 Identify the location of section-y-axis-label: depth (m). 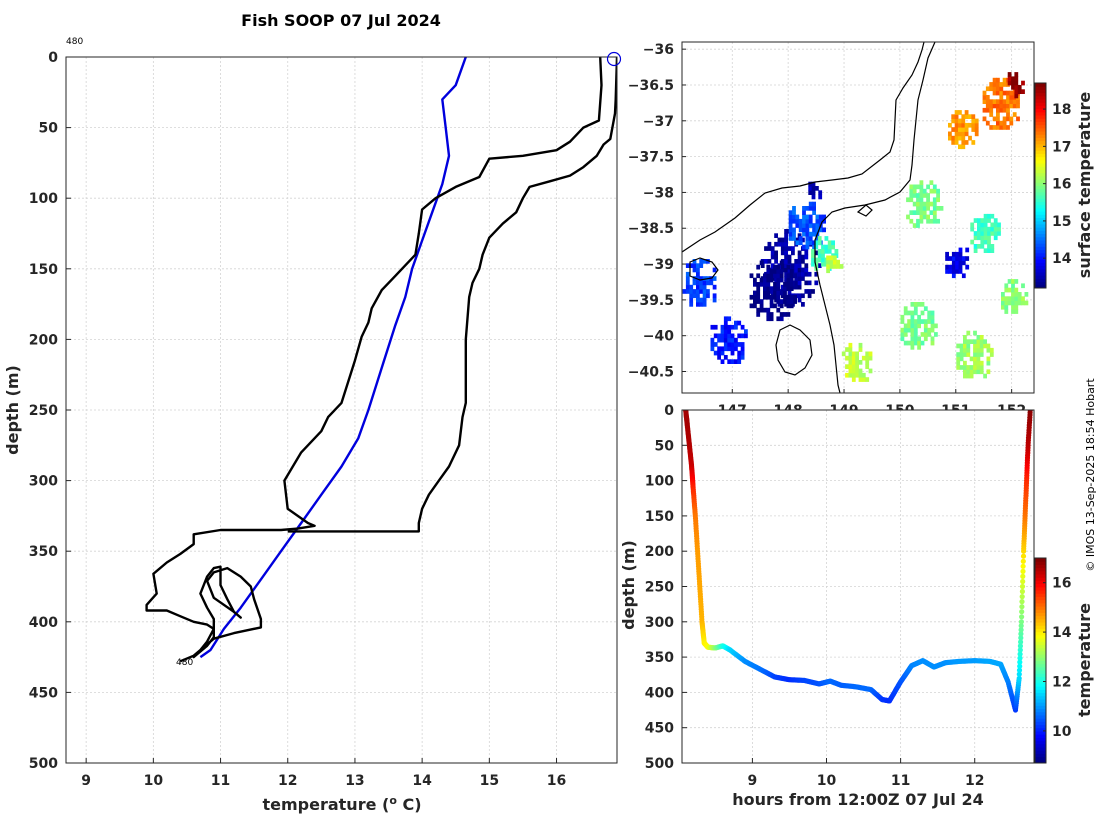
(628, 585).